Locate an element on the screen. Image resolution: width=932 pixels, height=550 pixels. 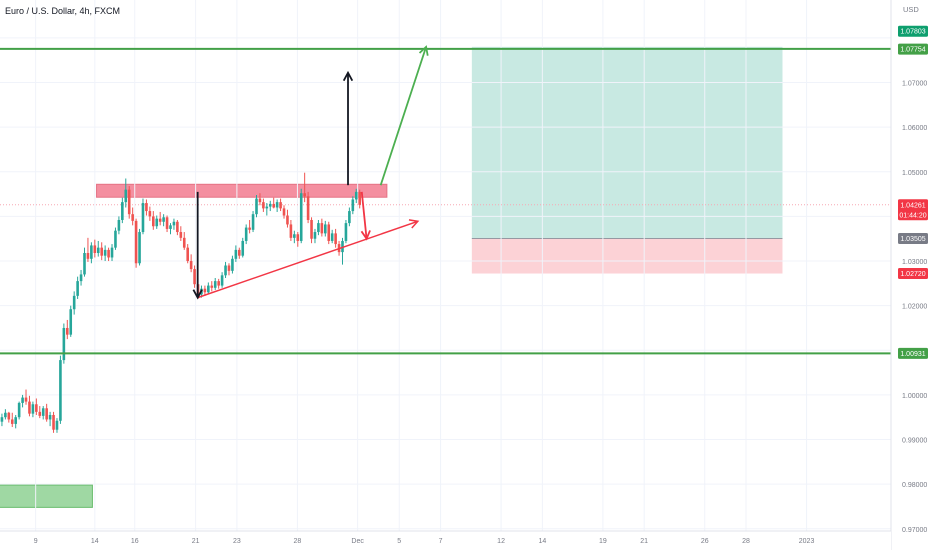
bottom-box is located at coordinates (46, 496).